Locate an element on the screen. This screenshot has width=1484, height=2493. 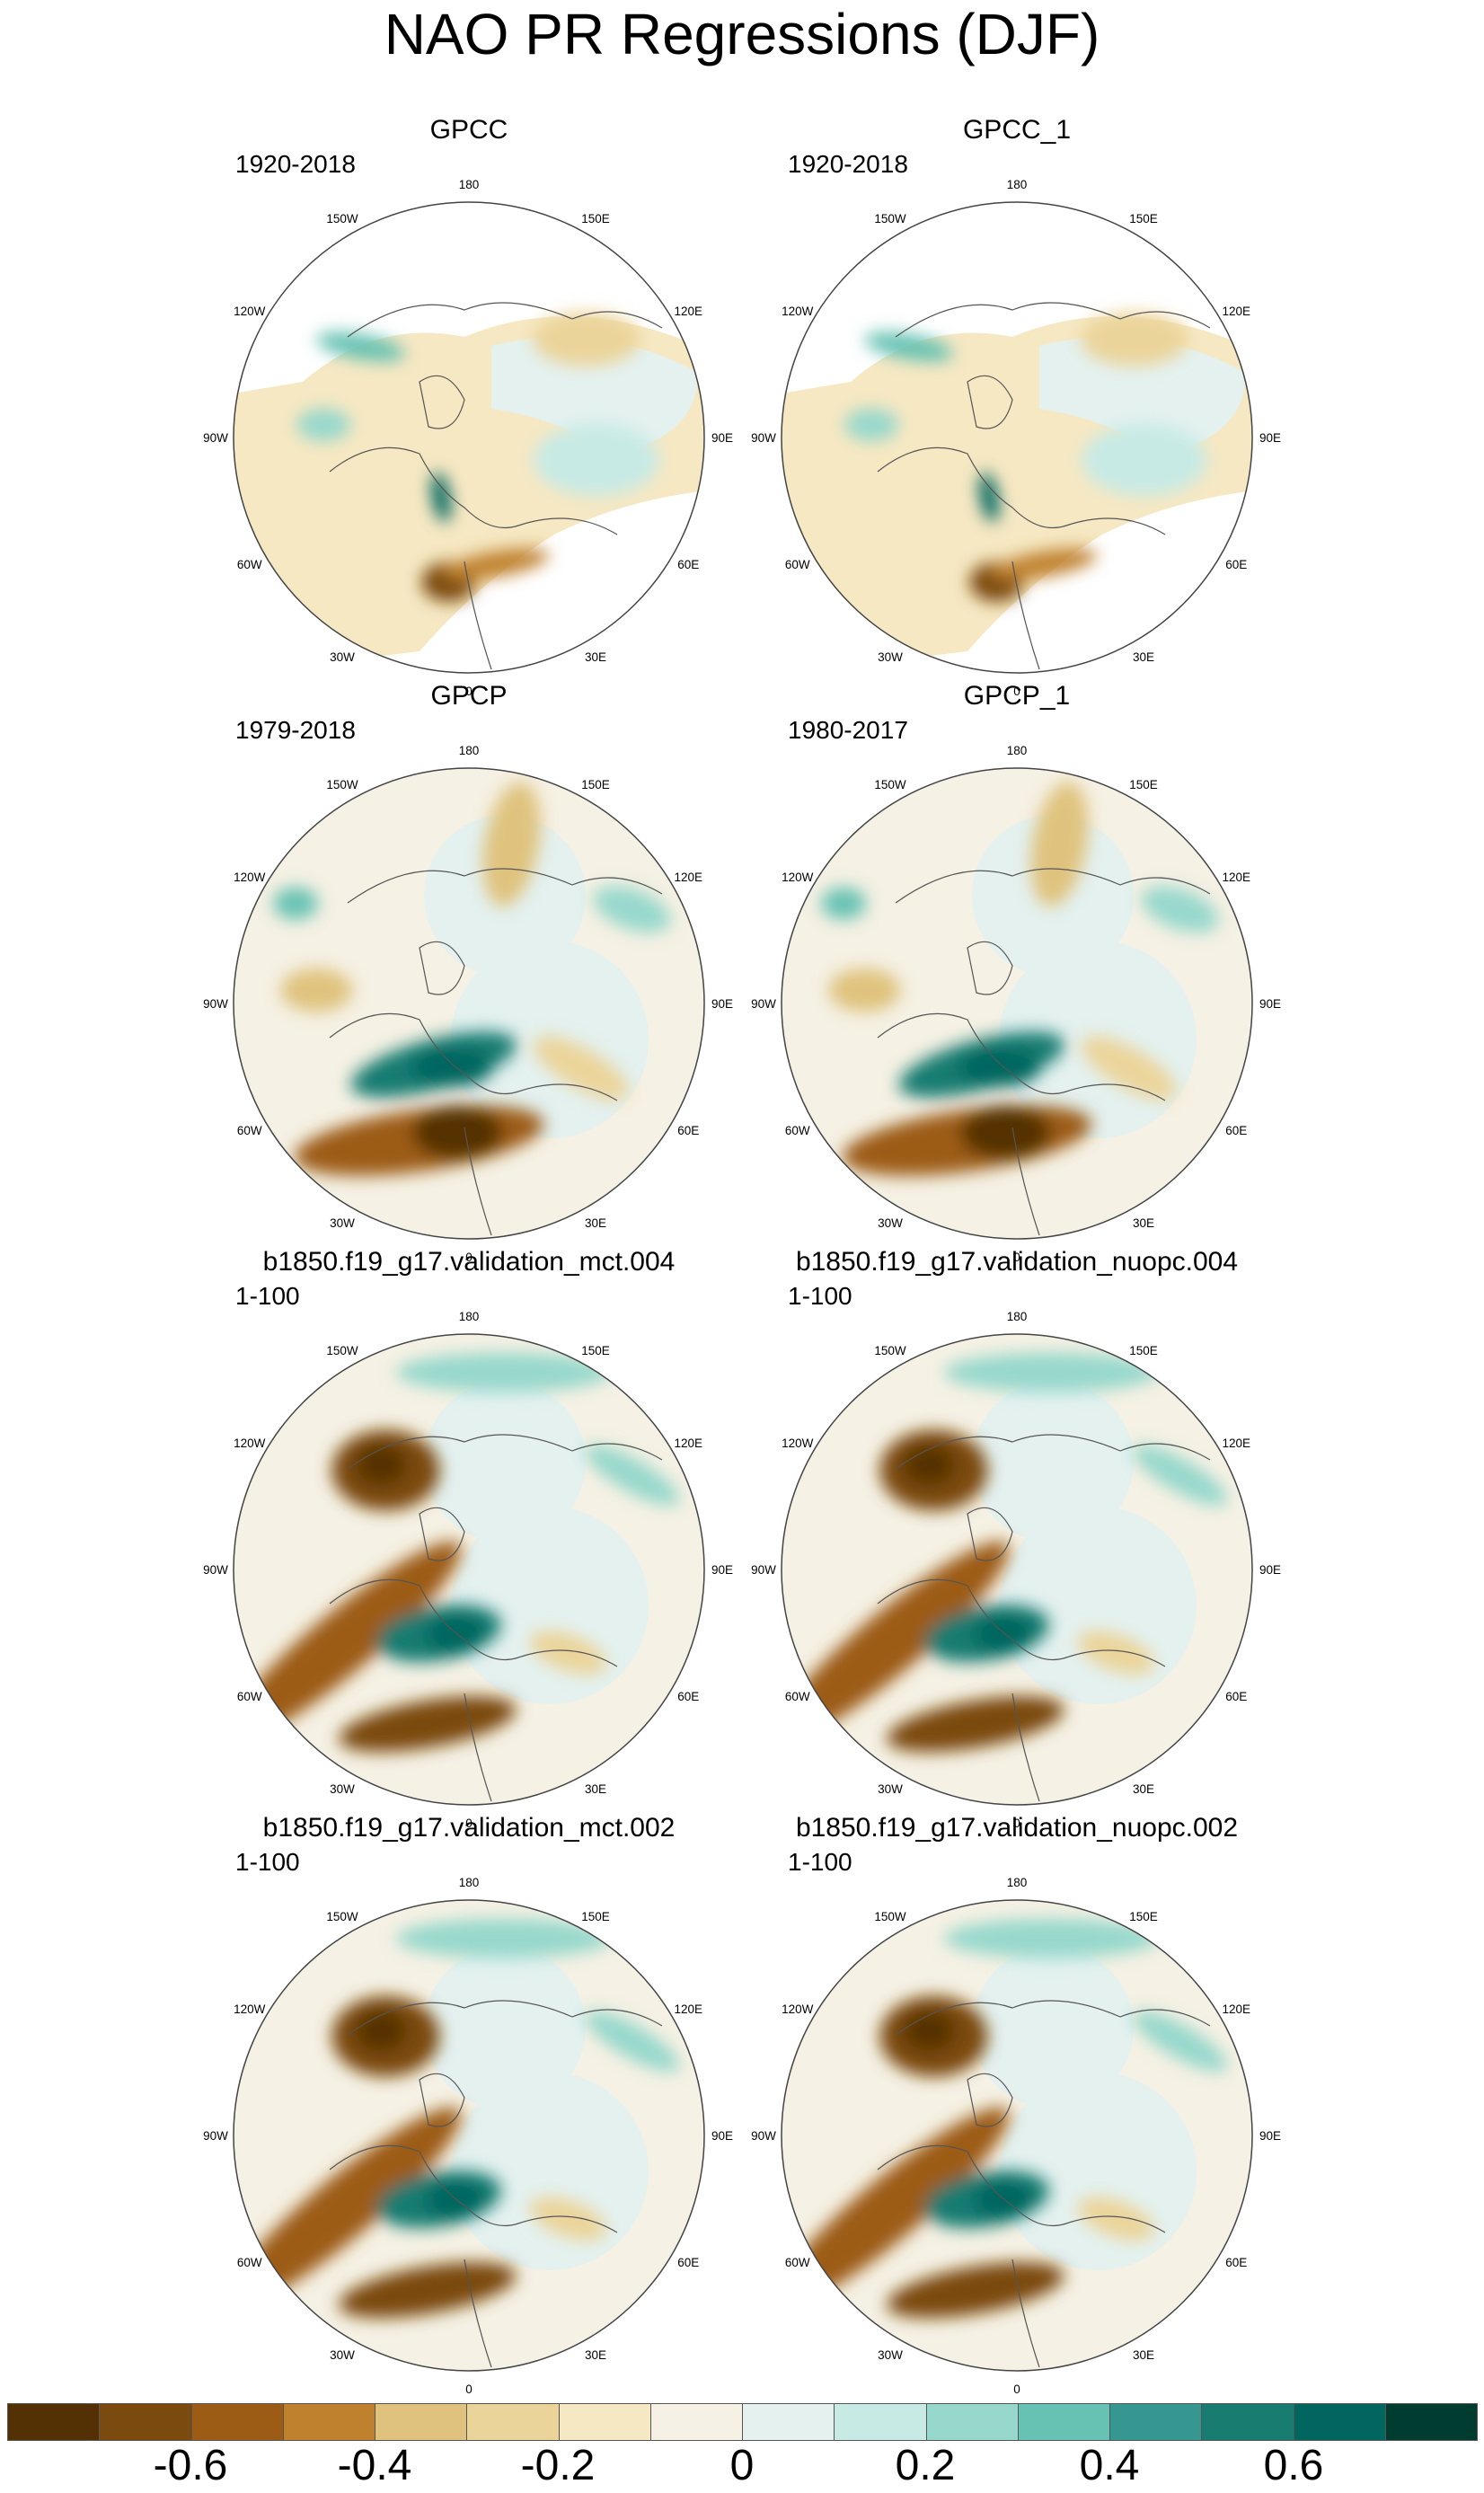
panel-period: 1-100 is located at coordinates (820, 1296).